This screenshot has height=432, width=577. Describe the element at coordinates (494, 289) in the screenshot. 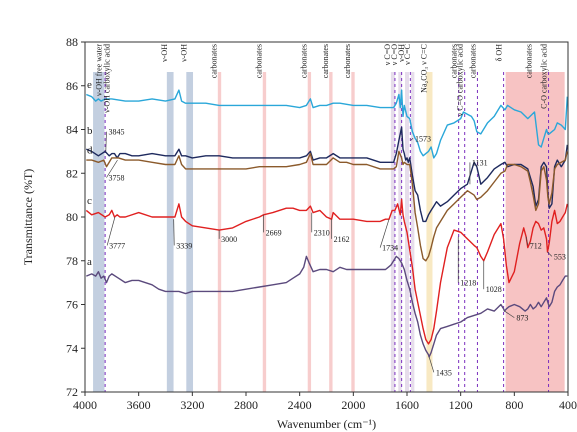

I see `peak-label: 1028` at that location.